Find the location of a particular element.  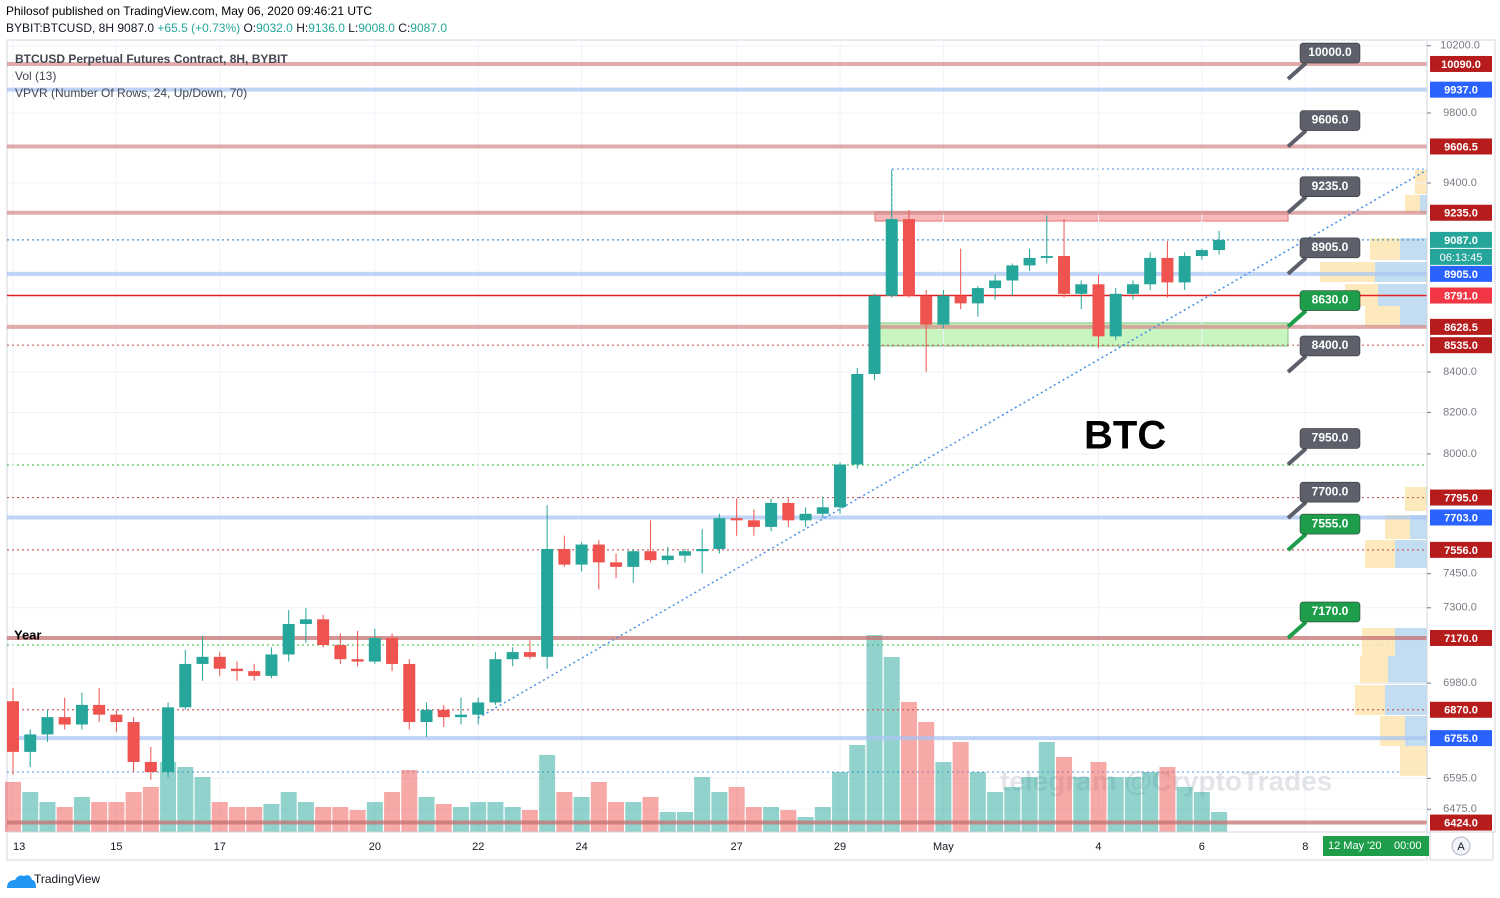

legend-line: Vol (13) is located at coordinates (35, 76).